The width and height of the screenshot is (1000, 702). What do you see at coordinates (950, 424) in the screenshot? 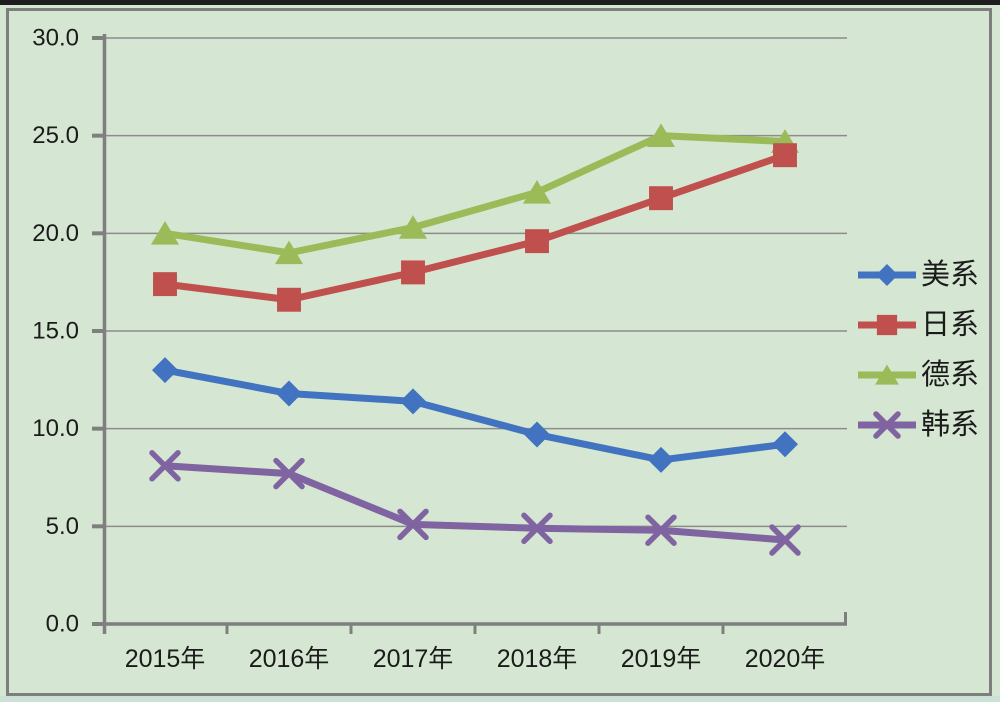
I see `legend-label-korea: 韩系` at bounding box center [950, 424].